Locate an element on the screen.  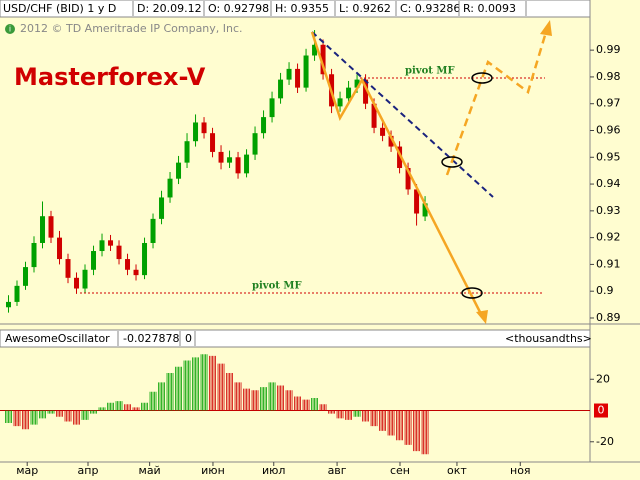
y-tick-label: 0.99 is located at coordinates (608, 49).